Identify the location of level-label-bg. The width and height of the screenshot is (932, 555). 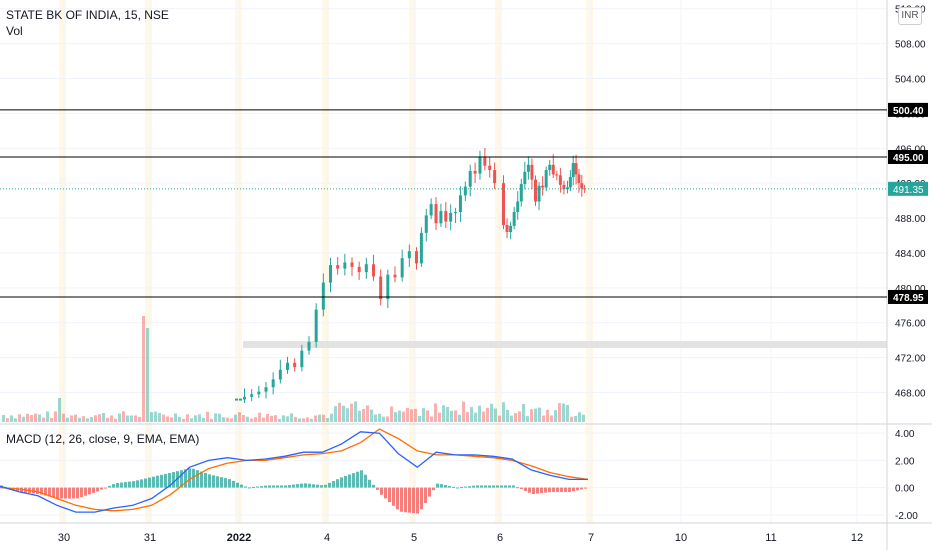
(908, 109).